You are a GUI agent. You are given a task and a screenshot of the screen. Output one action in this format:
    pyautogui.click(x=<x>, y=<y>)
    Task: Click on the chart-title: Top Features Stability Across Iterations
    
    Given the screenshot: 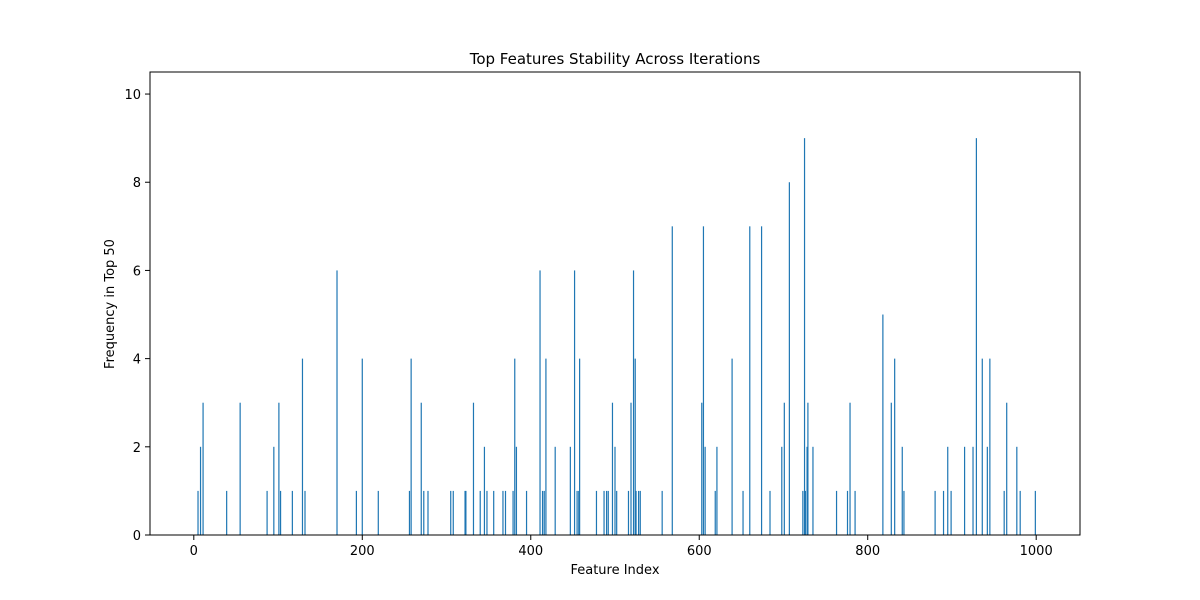 What is the action you would take?
    pyautogui.click(x=615, y=59)
    